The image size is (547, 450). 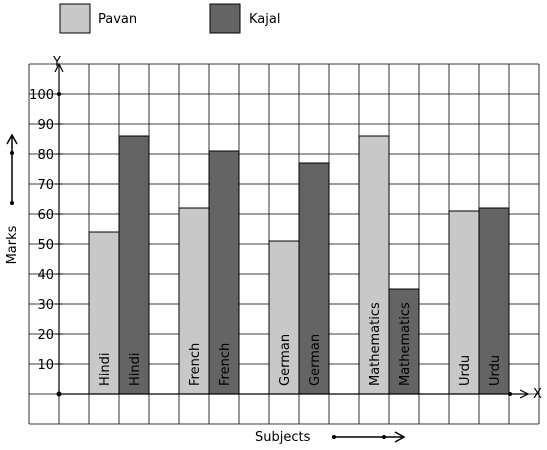 What do you see at coordinates (285, 360) in the screenshot?
I see `bar-label-german-pavan: German` at bounding box center [285, 360].